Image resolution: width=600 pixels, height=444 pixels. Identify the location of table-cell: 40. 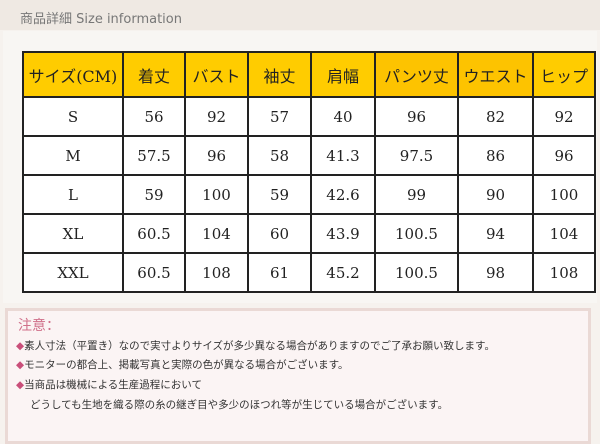
(343, 116).